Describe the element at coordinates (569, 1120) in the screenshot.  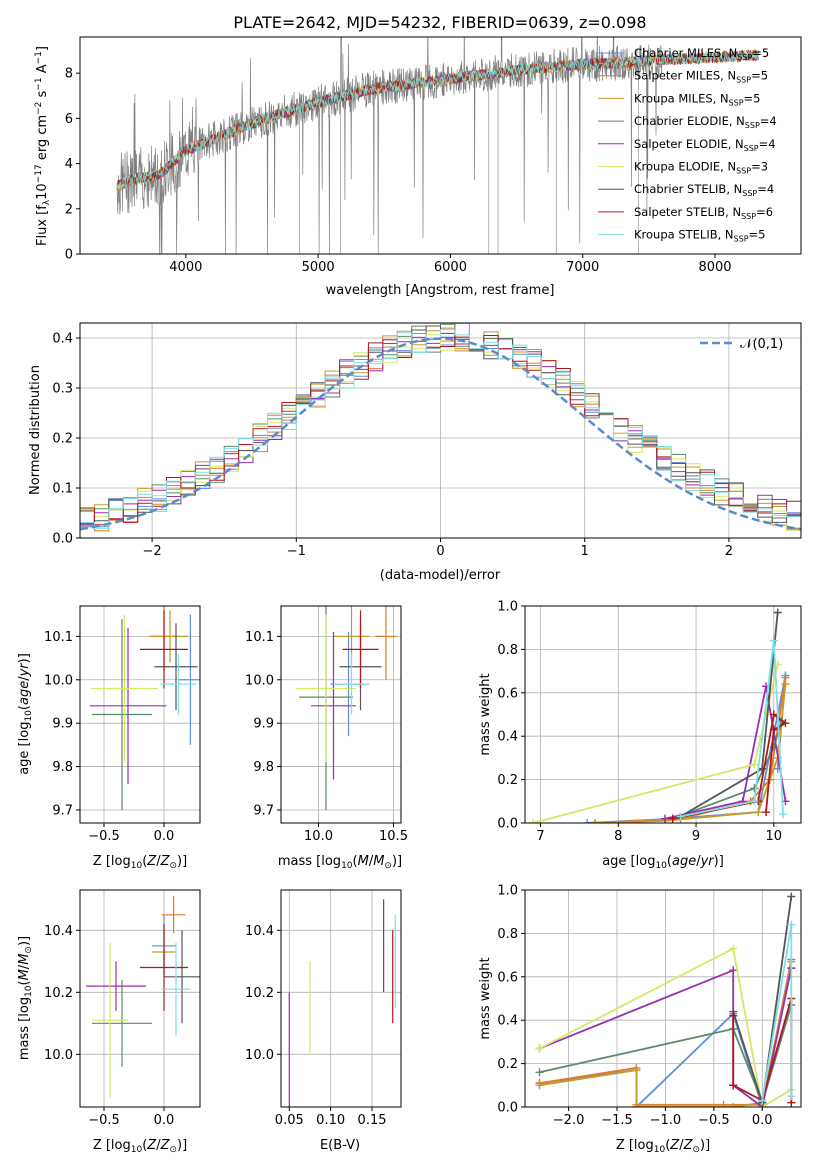
I see `x-tick-label: −2.0` at that location.